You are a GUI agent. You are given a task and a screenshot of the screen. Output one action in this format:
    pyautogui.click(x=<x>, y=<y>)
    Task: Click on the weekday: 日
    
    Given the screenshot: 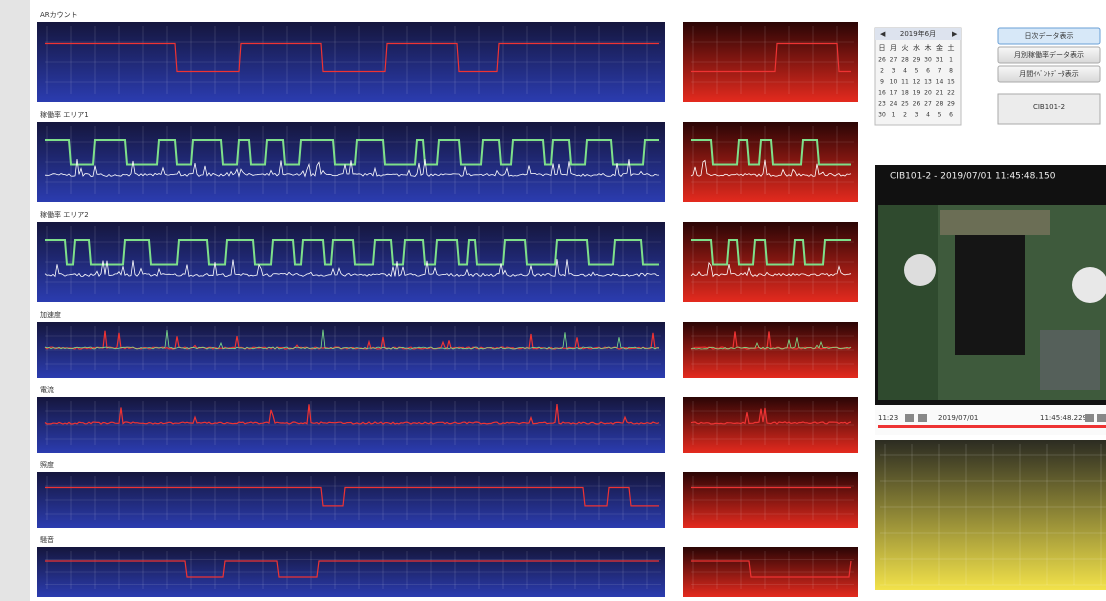 What is the action you would take?
    pyautogui.click(x=882, y=48)
    